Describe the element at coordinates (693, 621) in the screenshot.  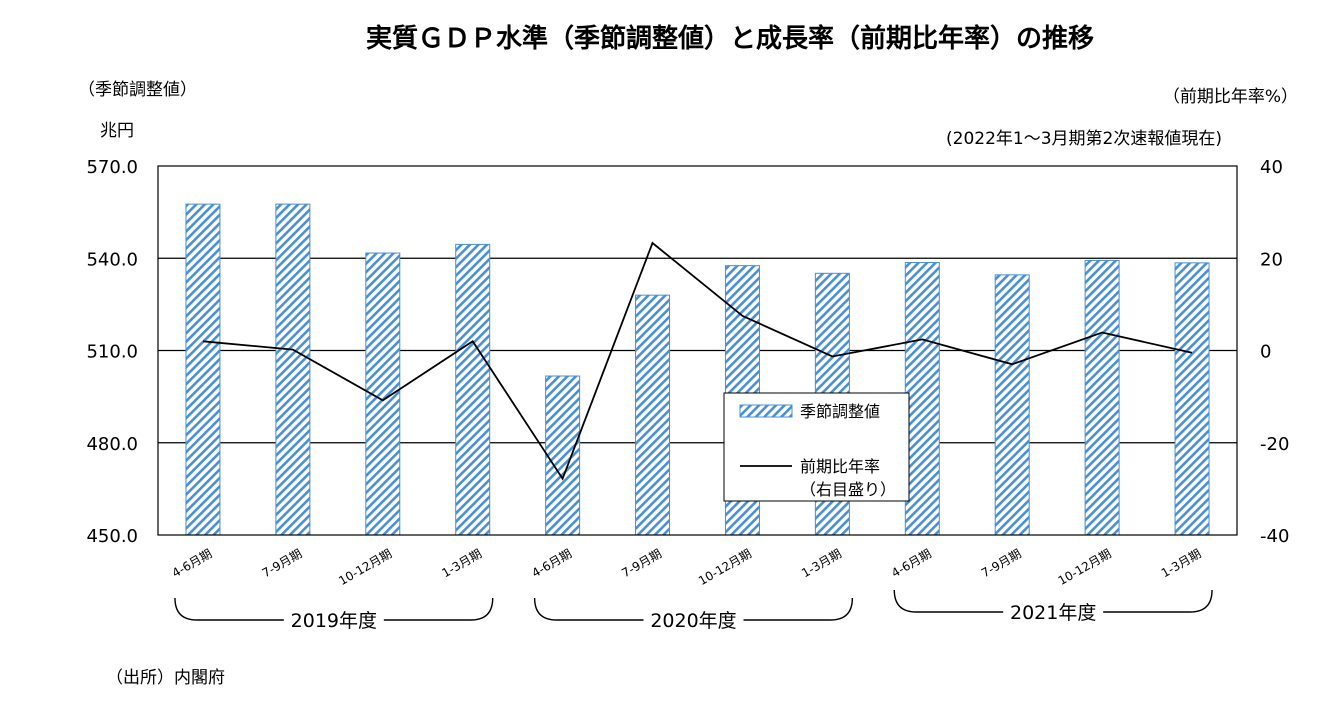
I see `fiscal-year-label: 2020年度` at that location.